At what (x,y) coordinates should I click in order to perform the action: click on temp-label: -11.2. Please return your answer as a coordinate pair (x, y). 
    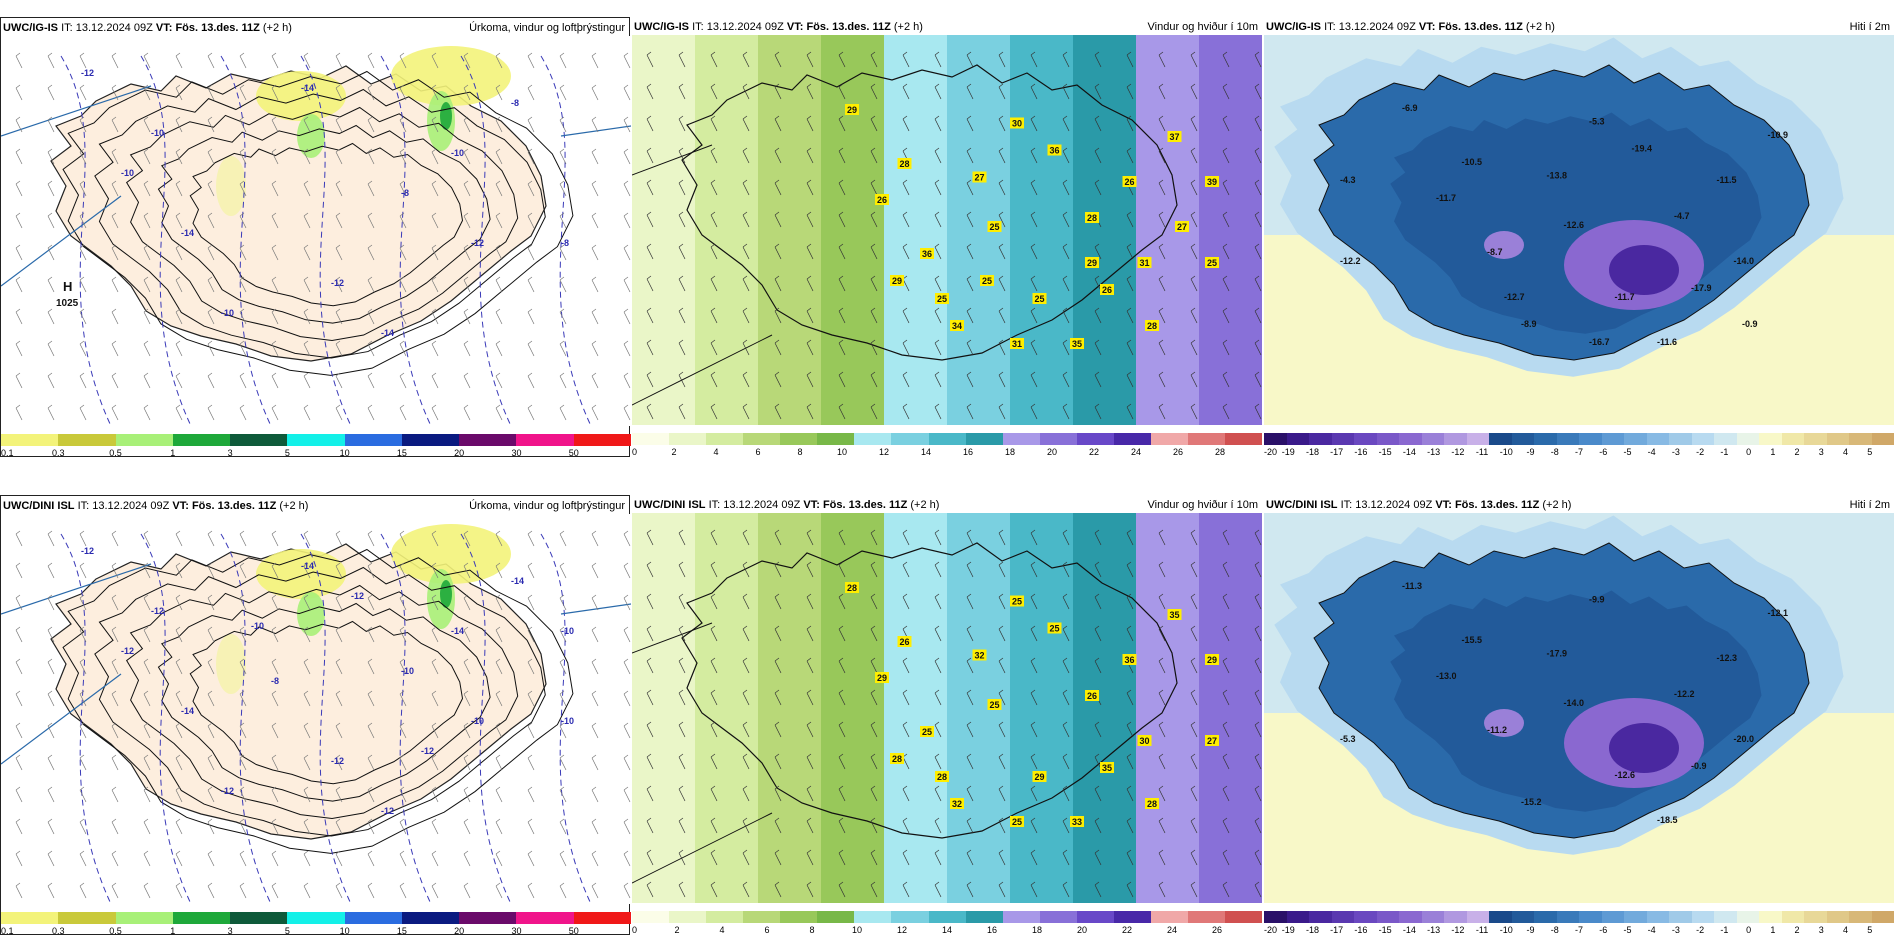
    Looking at the image, I should click on (1497, 730).